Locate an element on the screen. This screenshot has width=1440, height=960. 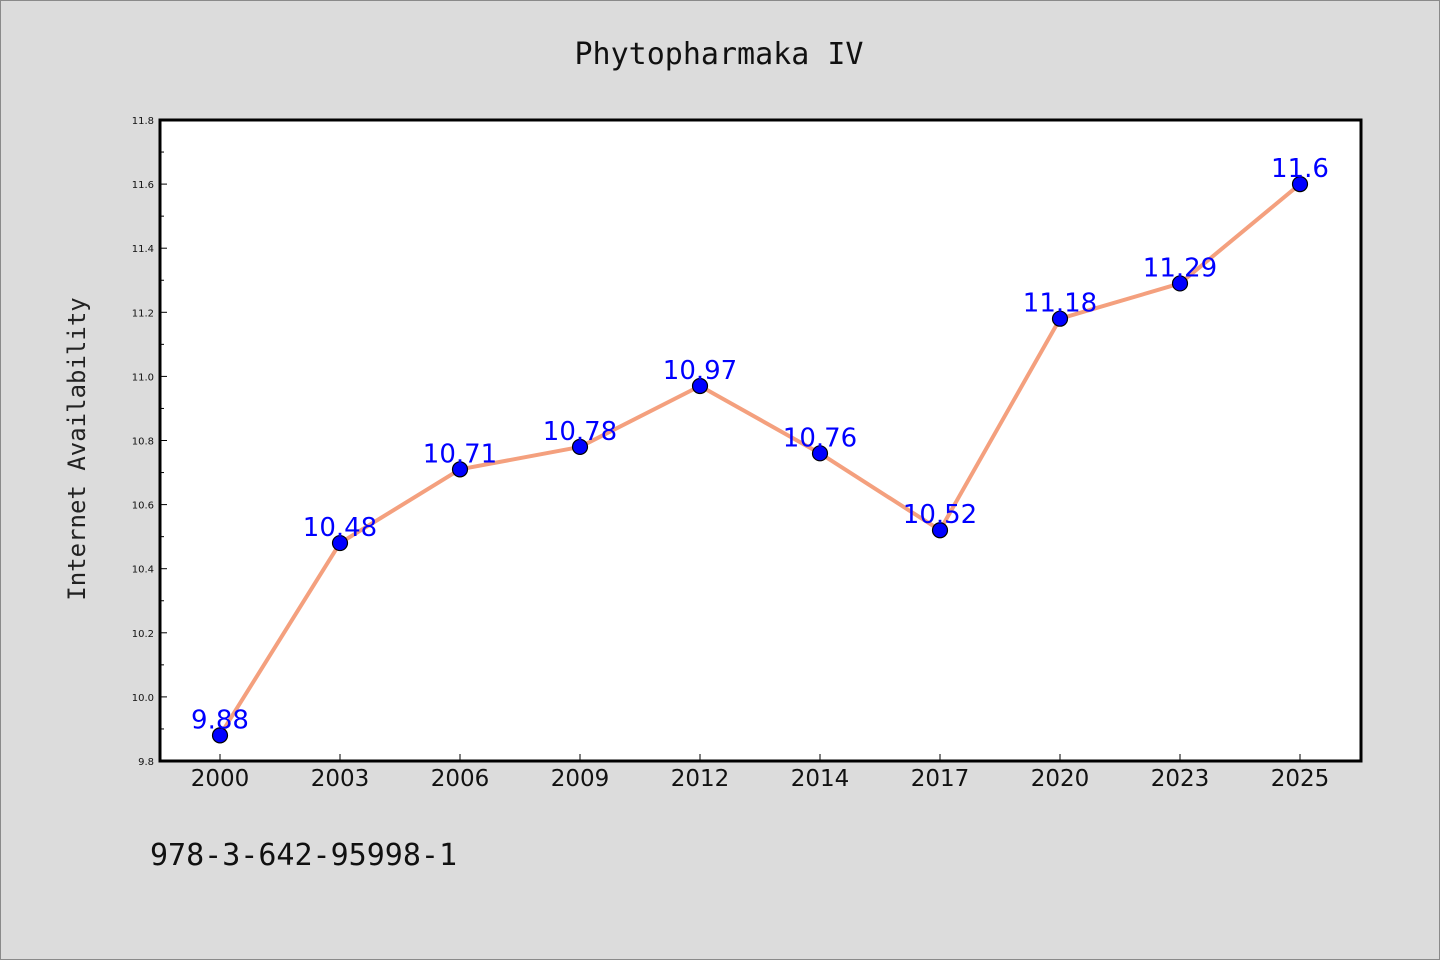
y-tick-label: 11.8 is located at coordinates (143, 121).